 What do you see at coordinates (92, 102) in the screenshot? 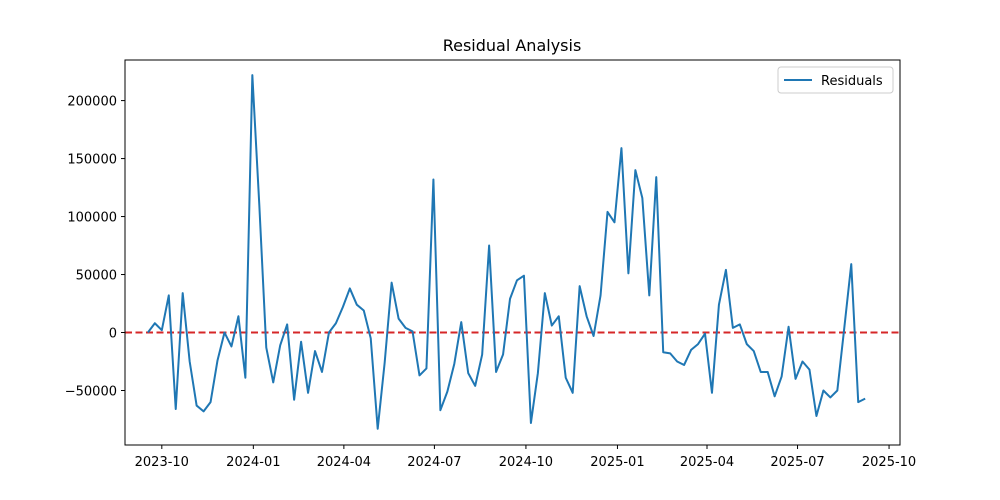
I see `y-tick-label: 200000` at bounding box center [92, 102].